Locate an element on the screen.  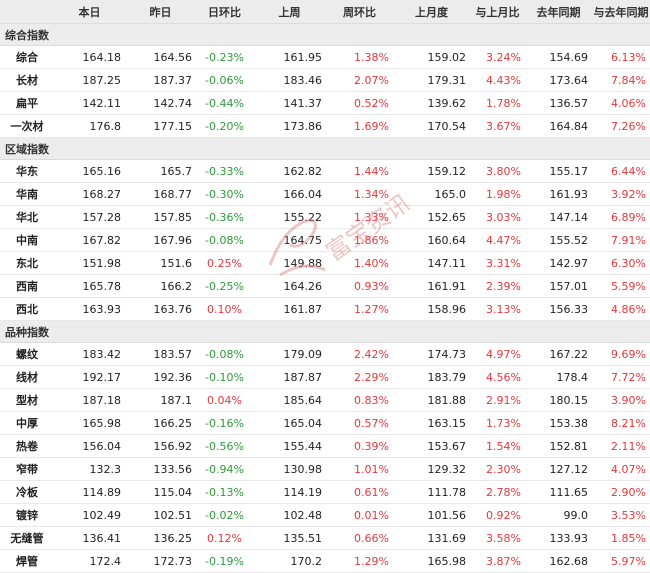
section-title: 综合指数 is located at coordinates (325, 34).